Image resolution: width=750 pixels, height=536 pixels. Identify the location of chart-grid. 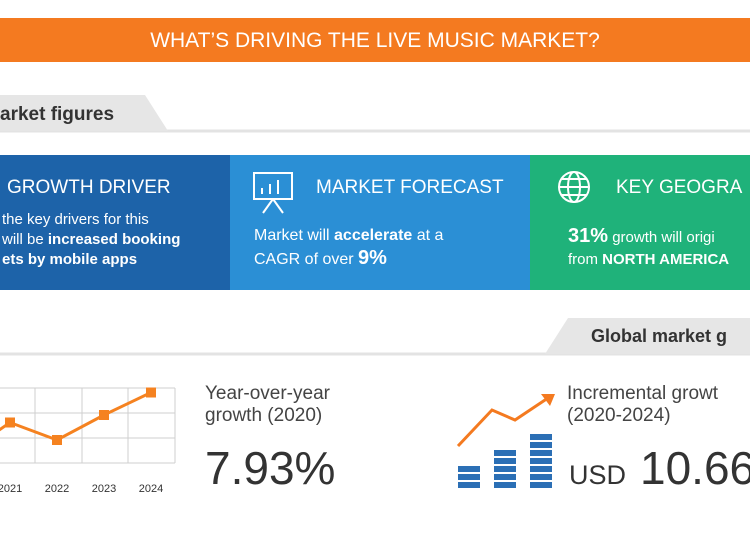
(88, 425).